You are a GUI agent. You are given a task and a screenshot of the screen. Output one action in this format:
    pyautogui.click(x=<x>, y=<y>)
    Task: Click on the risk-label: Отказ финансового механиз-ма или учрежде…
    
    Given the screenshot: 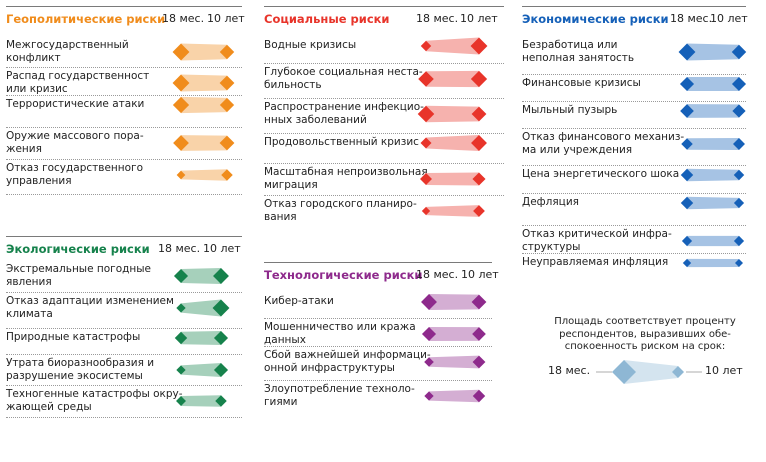 What is the action you would take?
    pyautogui.click(x=603, y=144)
    